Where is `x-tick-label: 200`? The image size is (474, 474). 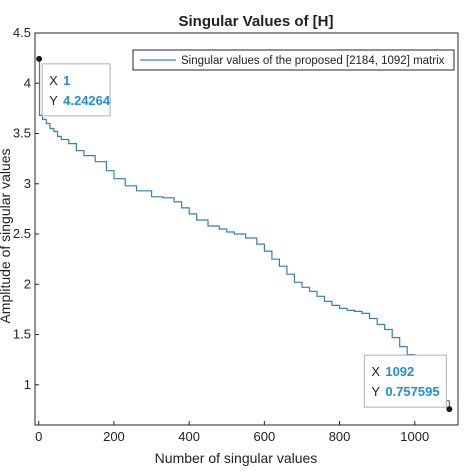 x-tick-label: 200 is located at coordinates (114, 436).